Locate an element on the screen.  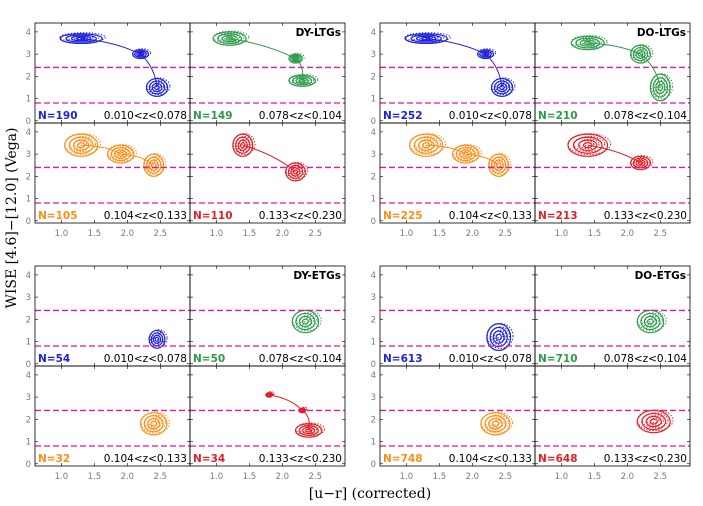
sample-tag: DO-ETGs is located at coordinates (660, 276).